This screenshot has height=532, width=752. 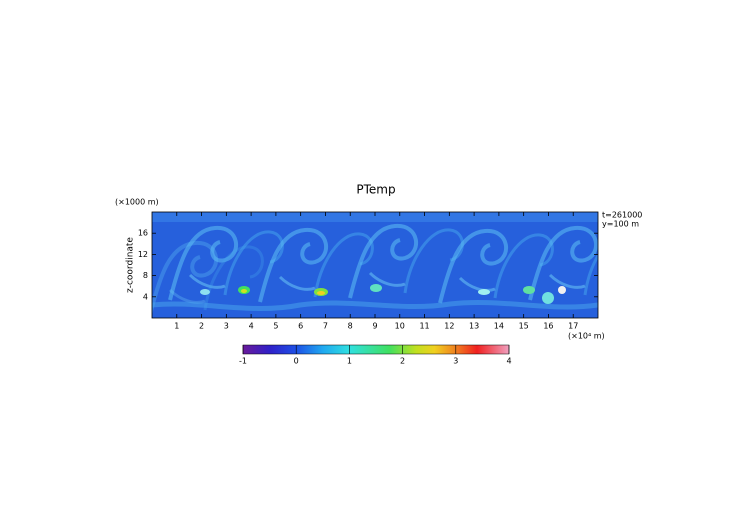 What do you see at coordinates (145, 275) in the screenshot?
I see `y-tick-label: 8` at bounding box center [145, 275].